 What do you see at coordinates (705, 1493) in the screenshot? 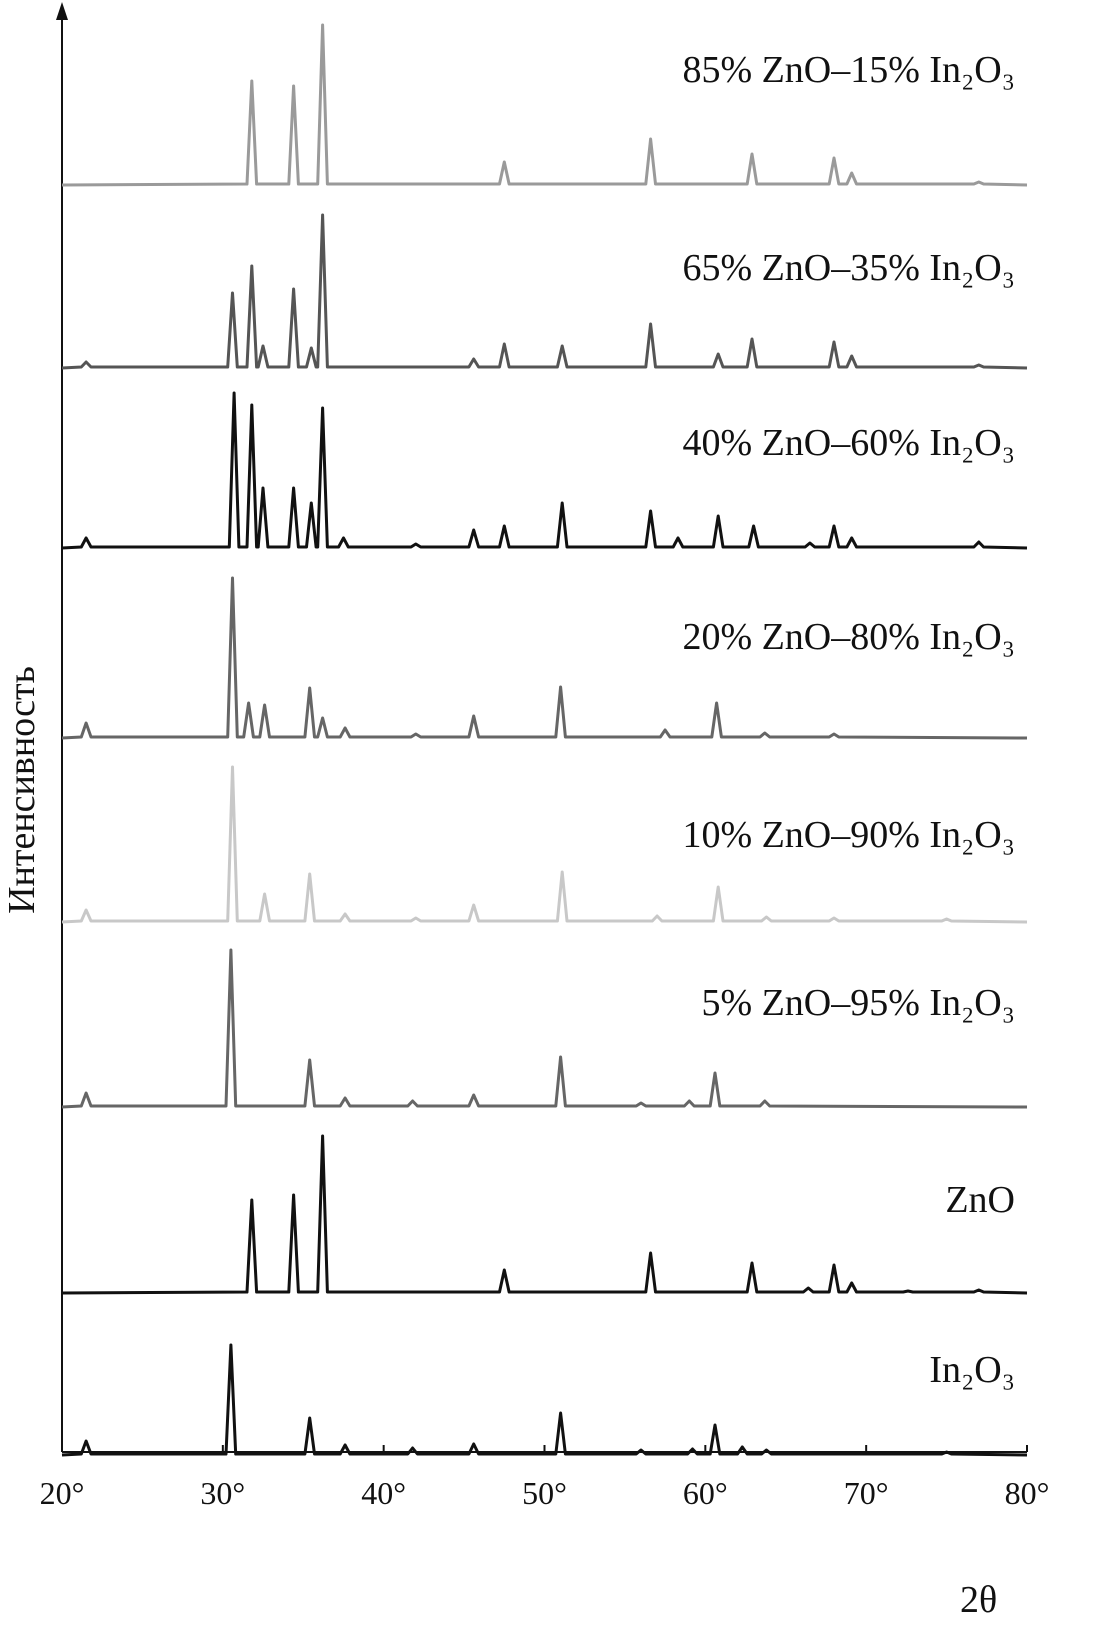
I see `x-tick-label: 60°` at bounding box center [705, 1493].